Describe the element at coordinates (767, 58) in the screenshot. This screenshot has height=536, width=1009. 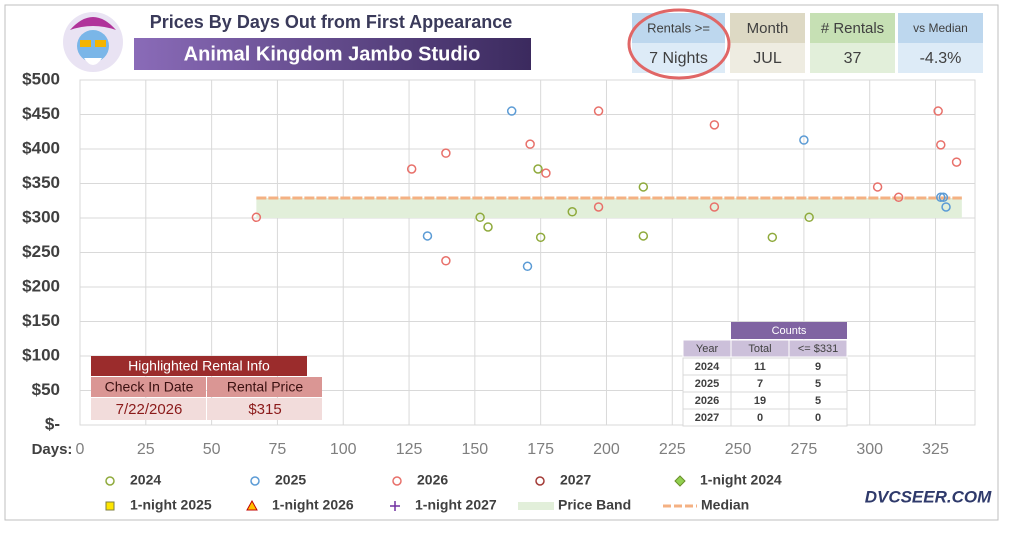
I see `stat-value: JUL` at that location.